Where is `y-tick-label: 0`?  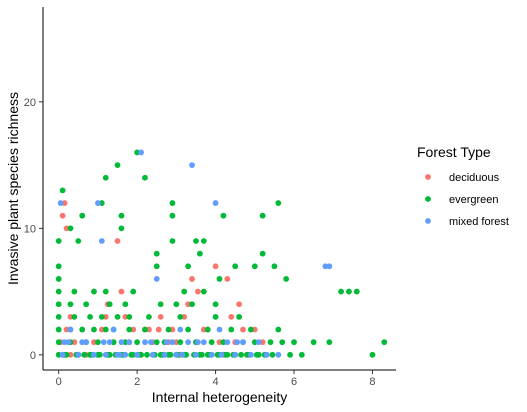 y-tick-label: 0 is located at coordinates (33, 356).